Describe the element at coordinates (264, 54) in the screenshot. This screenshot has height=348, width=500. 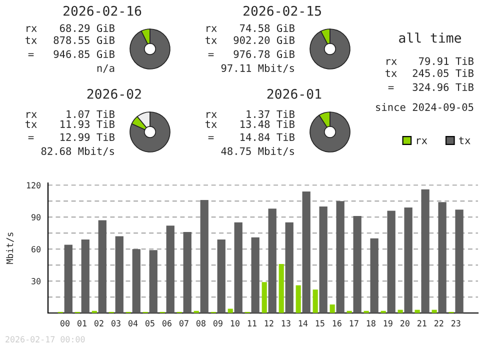
I see `text: 976.78 GiB` at that location.